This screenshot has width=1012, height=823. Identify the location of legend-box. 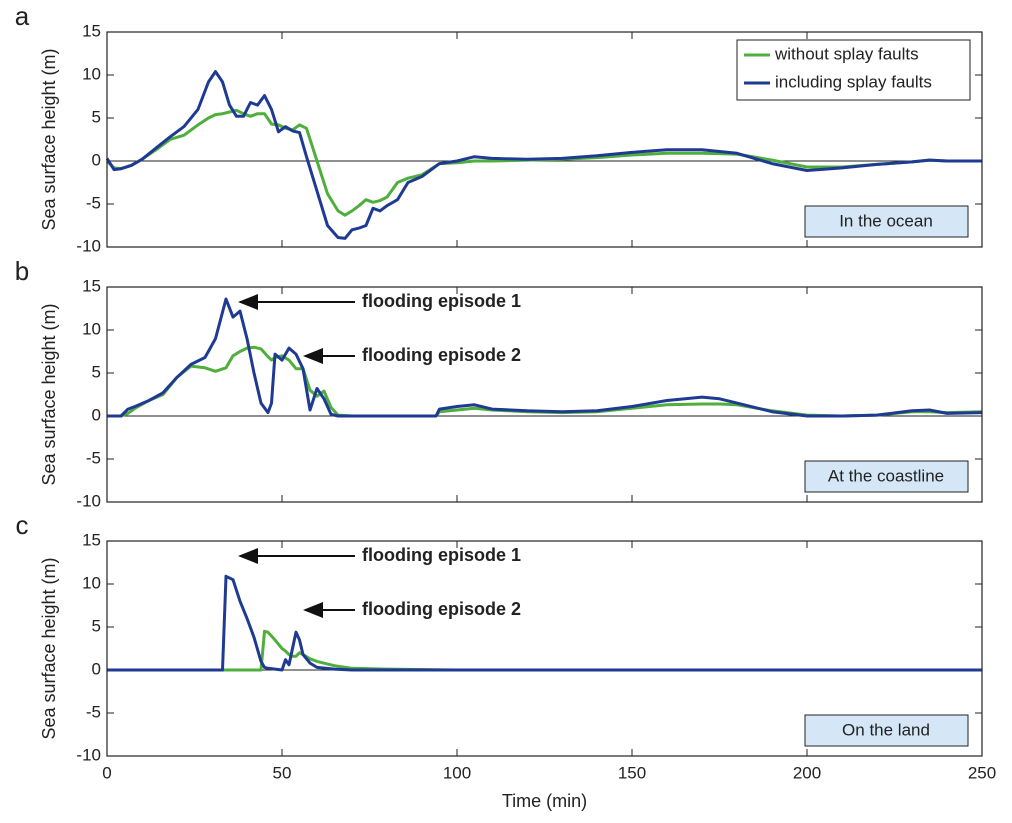
(853, 70).